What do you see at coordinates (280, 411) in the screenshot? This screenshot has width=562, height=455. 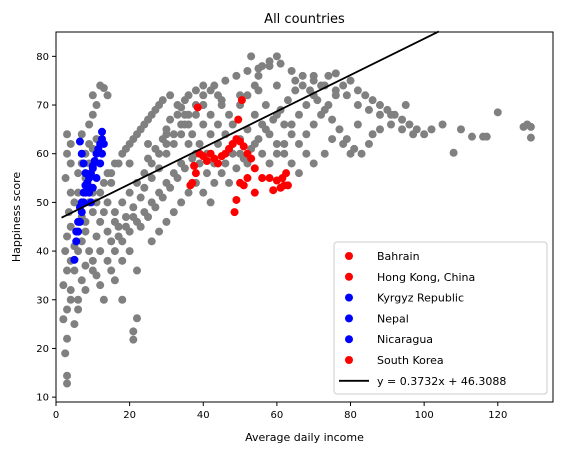 I see `x-axis: 0 20 40 60 80 100 120` at bounding box center [280, 411].